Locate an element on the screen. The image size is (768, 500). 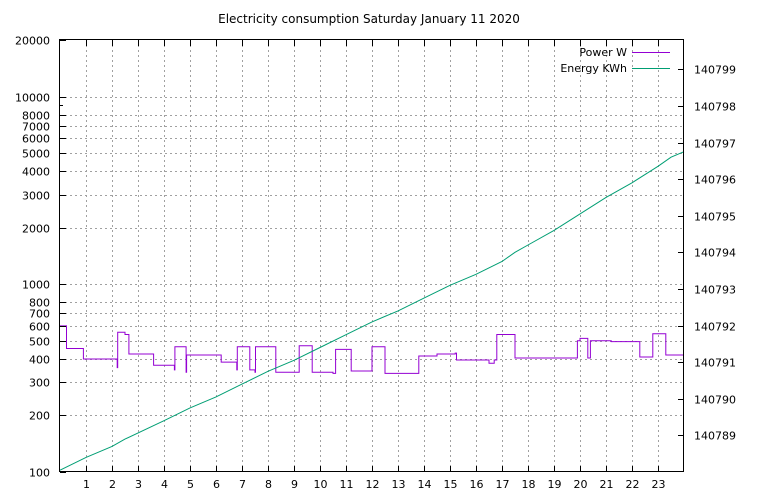
y-left-tick-label: 1000 is located at coordinates (36, 285).